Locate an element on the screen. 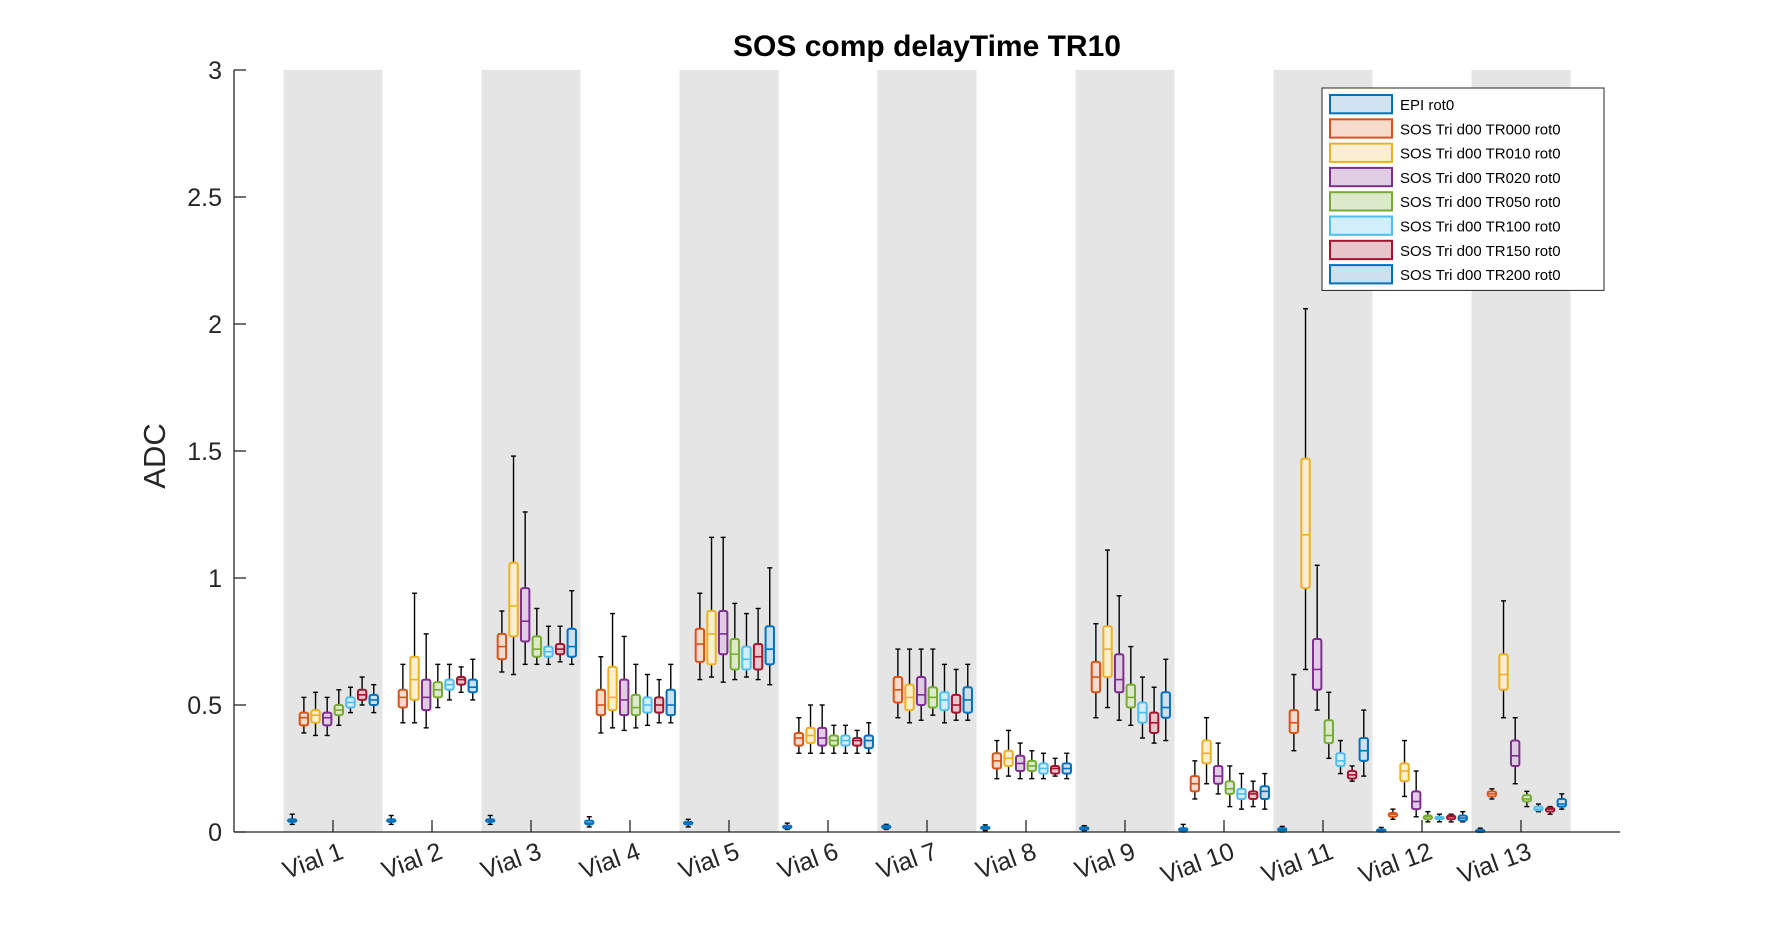 This screenshot has width=1785, height=933. x-tick-label: Vial 3 is located at coordinates (511, 861).